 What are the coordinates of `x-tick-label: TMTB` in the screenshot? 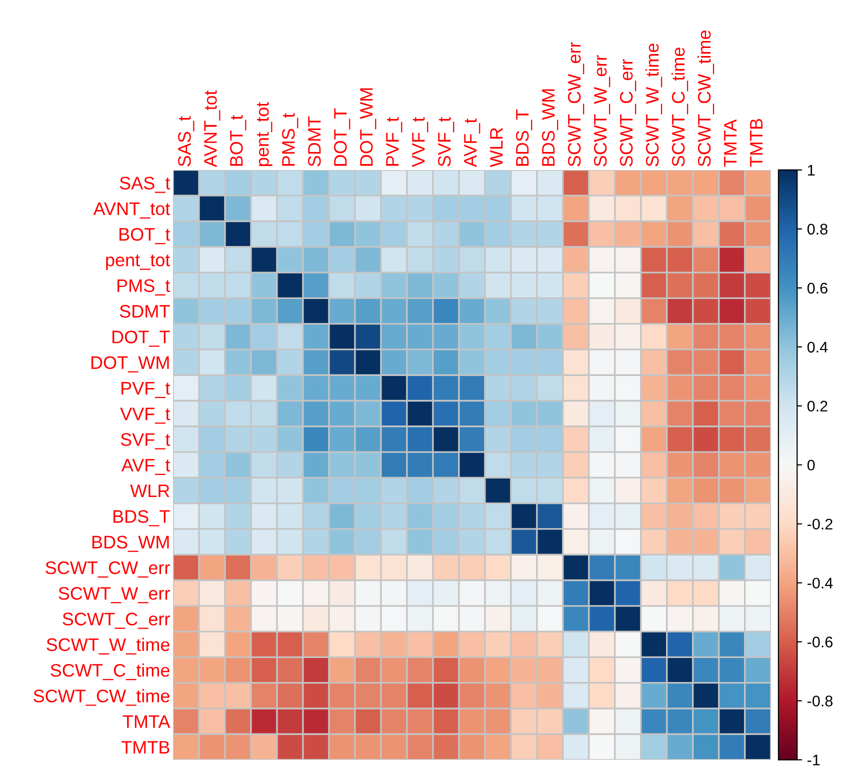 It's located at (756, 142).